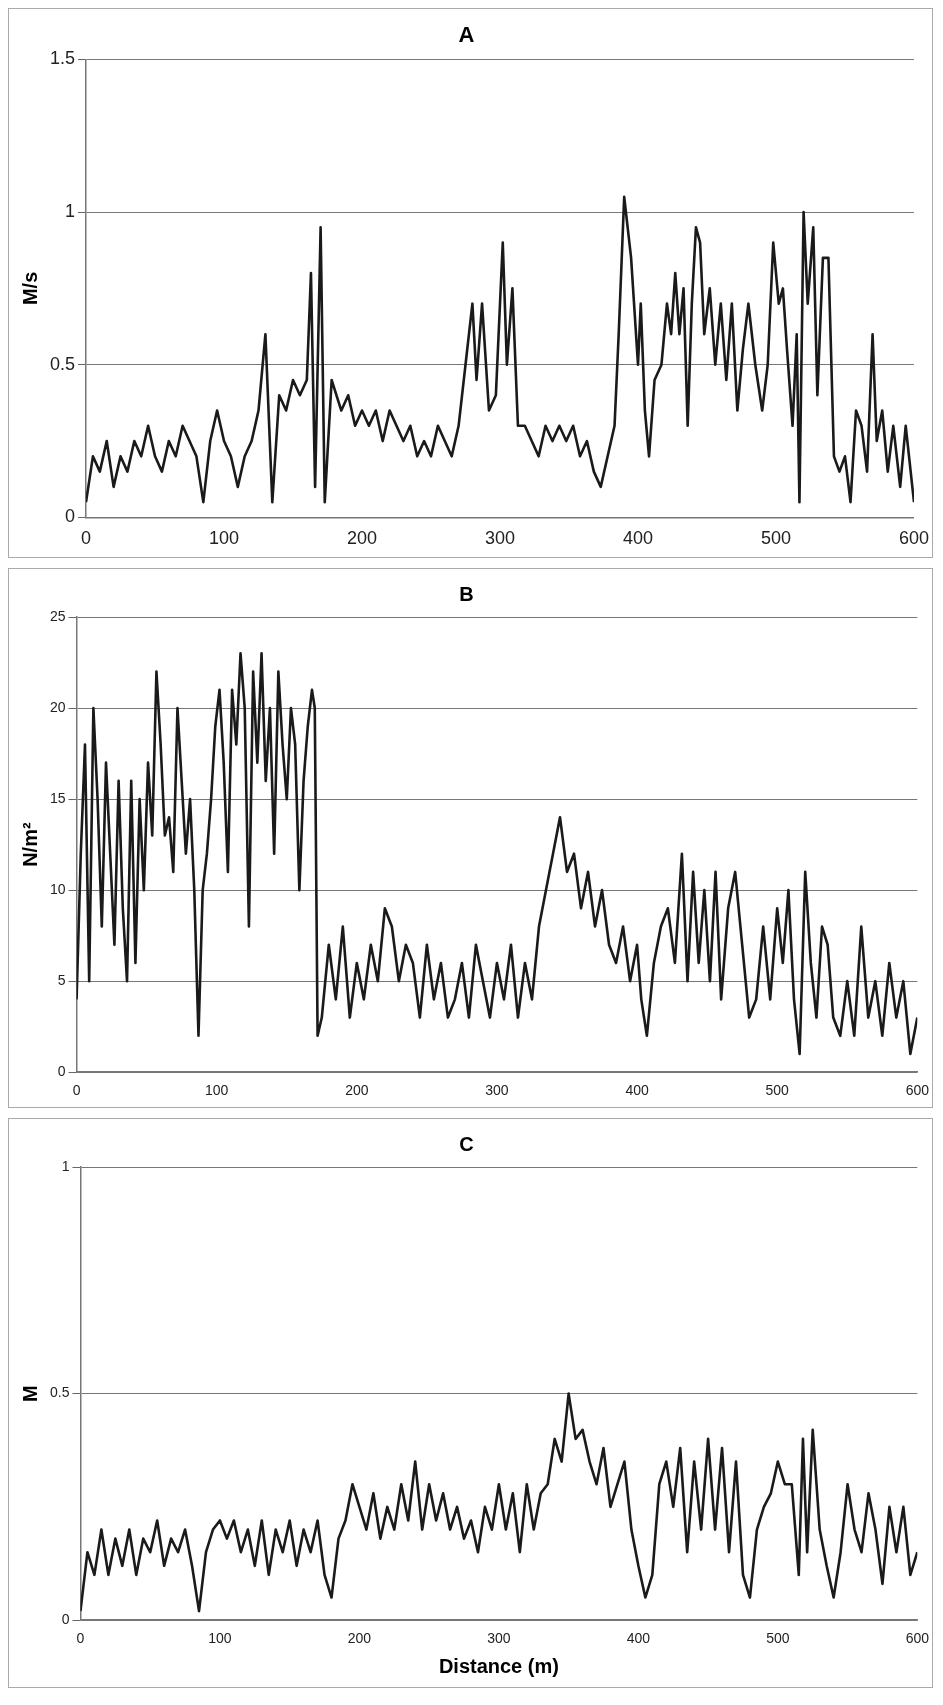 Image resolution: width=943 pixels, height=1705 pixels. I want to click on y-tick-label: 20, so click(57, 706).